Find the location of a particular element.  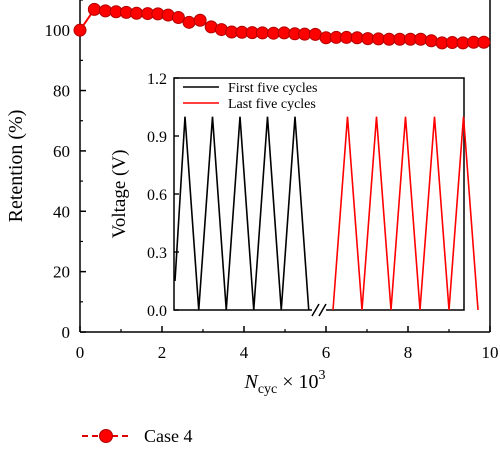

legend-label-first: First five cycles is located at coordinates (272, 88).